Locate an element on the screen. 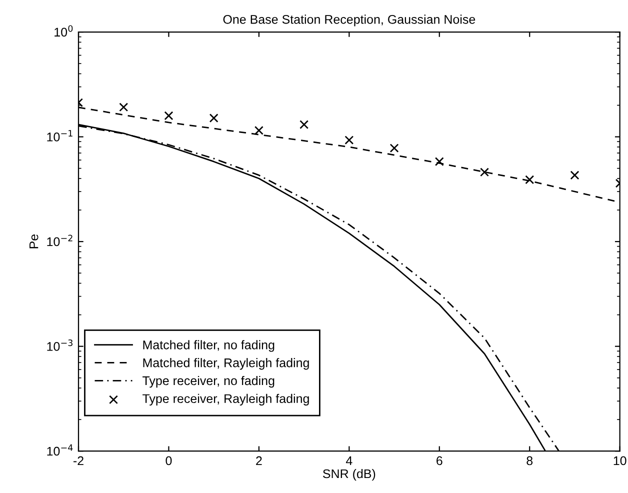 The height and width of the screenshot is (493, 628). x-tick-label: -2 is located at coordinates (79, 461).